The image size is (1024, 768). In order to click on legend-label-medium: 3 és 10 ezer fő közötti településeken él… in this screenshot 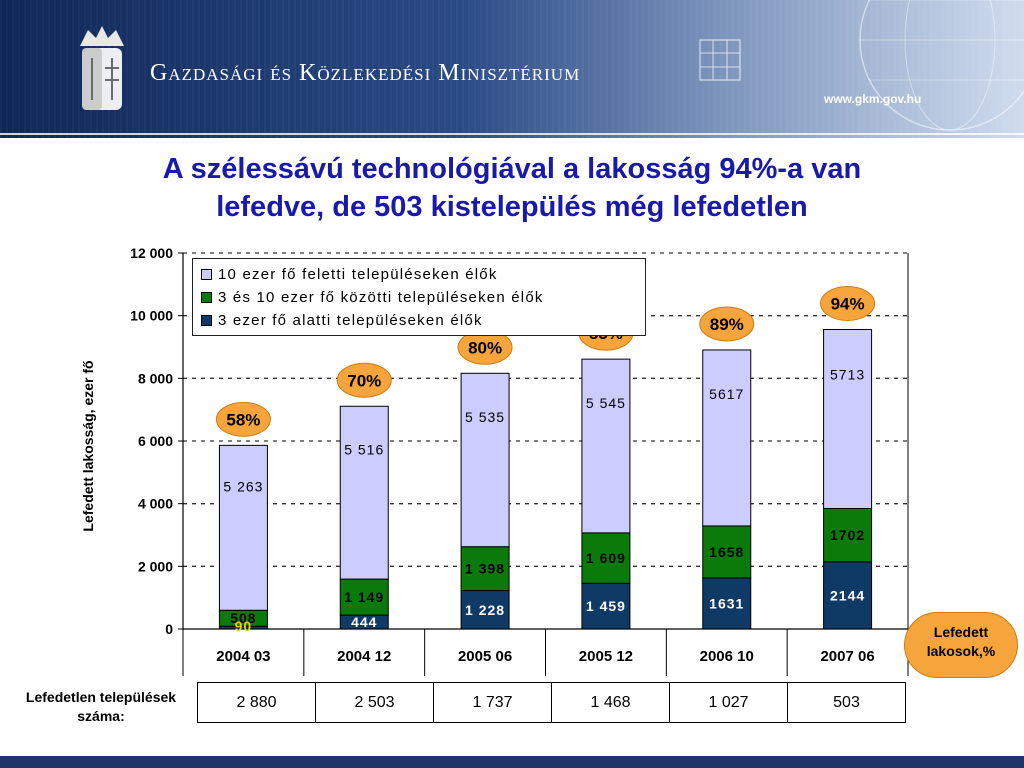, I will do `click(381, 297)`.